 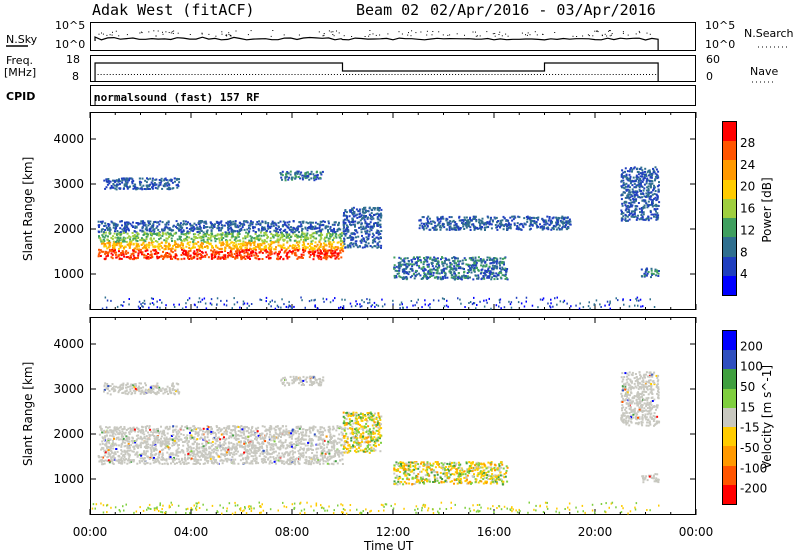 I want to click on colorbar-segment, so click(x=729, y=341).